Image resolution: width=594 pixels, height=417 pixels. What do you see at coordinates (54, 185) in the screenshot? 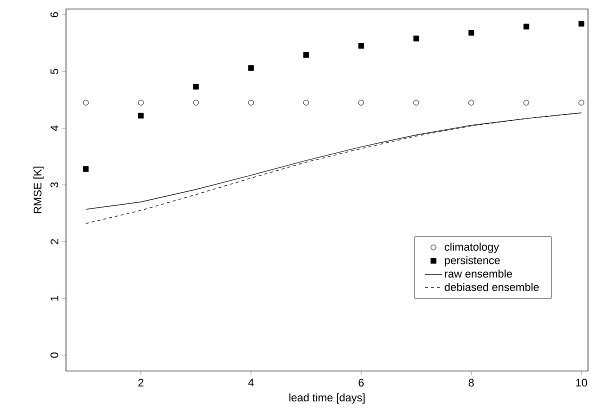
I see `y-tick-label: 3` at bounding box center [54, 185].